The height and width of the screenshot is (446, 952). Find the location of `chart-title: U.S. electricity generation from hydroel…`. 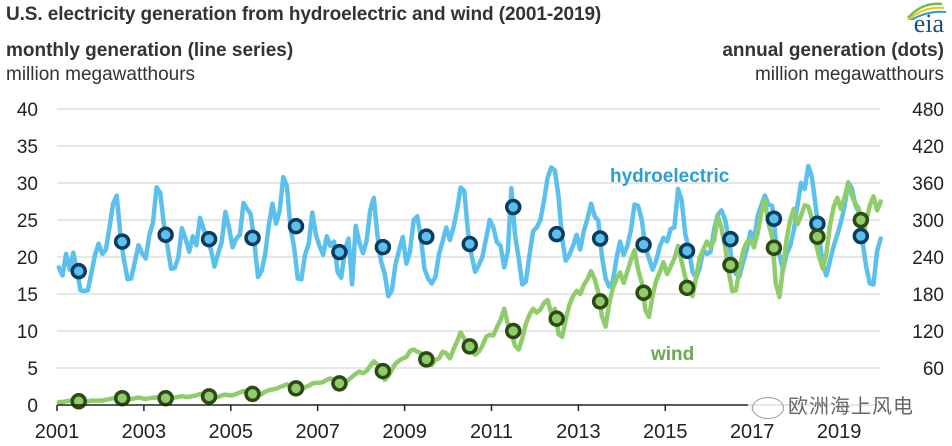

chart-title: U.S. electricity generation from hydroel… is located at coordinates (304, 14).